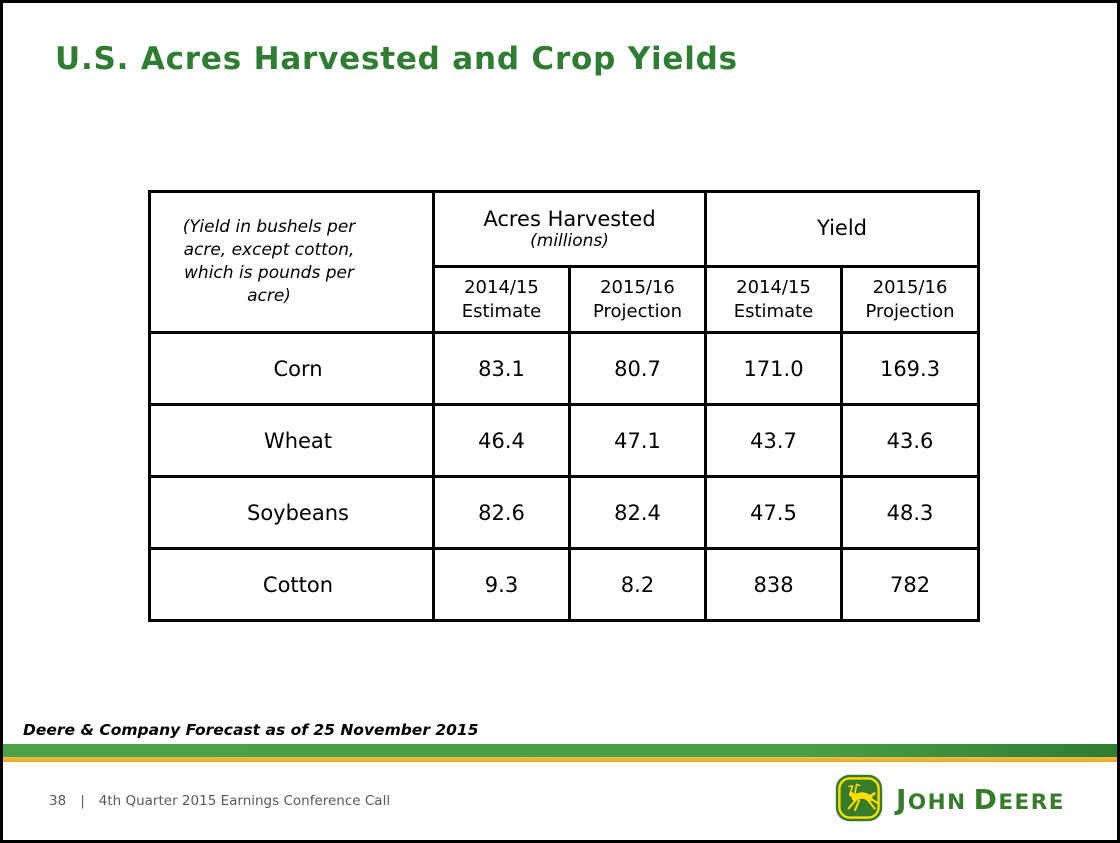 The height and width of the screenshot is (843, 1120). I want to click on cell-value: 80.7, so click(637, 368).